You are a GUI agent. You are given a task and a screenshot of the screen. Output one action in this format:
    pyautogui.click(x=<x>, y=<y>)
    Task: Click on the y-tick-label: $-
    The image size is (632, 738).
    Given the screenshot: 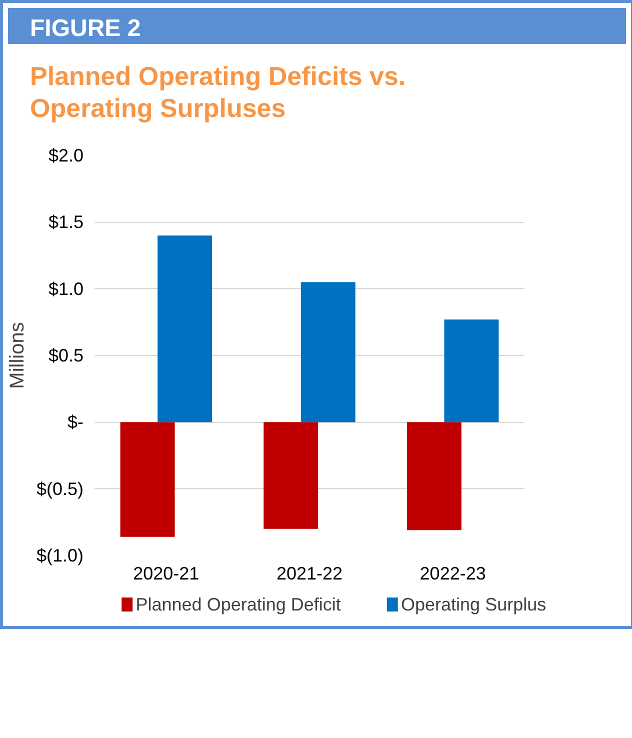 What is the action you would take?
    pyautogui.click(x=75, y=422)
    